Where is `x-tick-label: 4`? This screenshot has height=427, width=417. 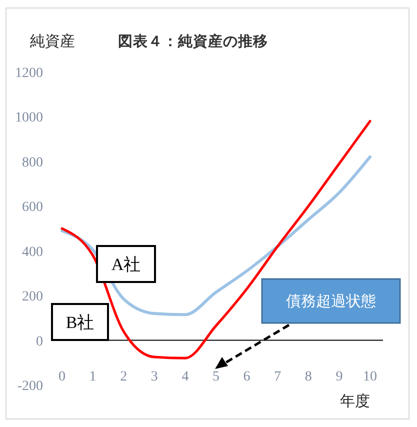 x-tick-label: 4 is located at coordinates (185, 376).